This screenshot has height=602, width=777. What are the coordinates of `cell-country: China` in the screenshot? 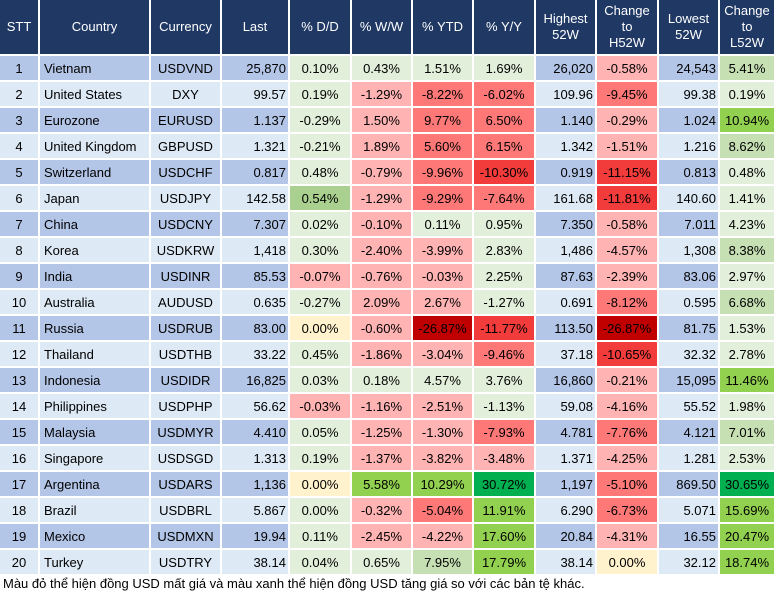 It's located at (95, 225).